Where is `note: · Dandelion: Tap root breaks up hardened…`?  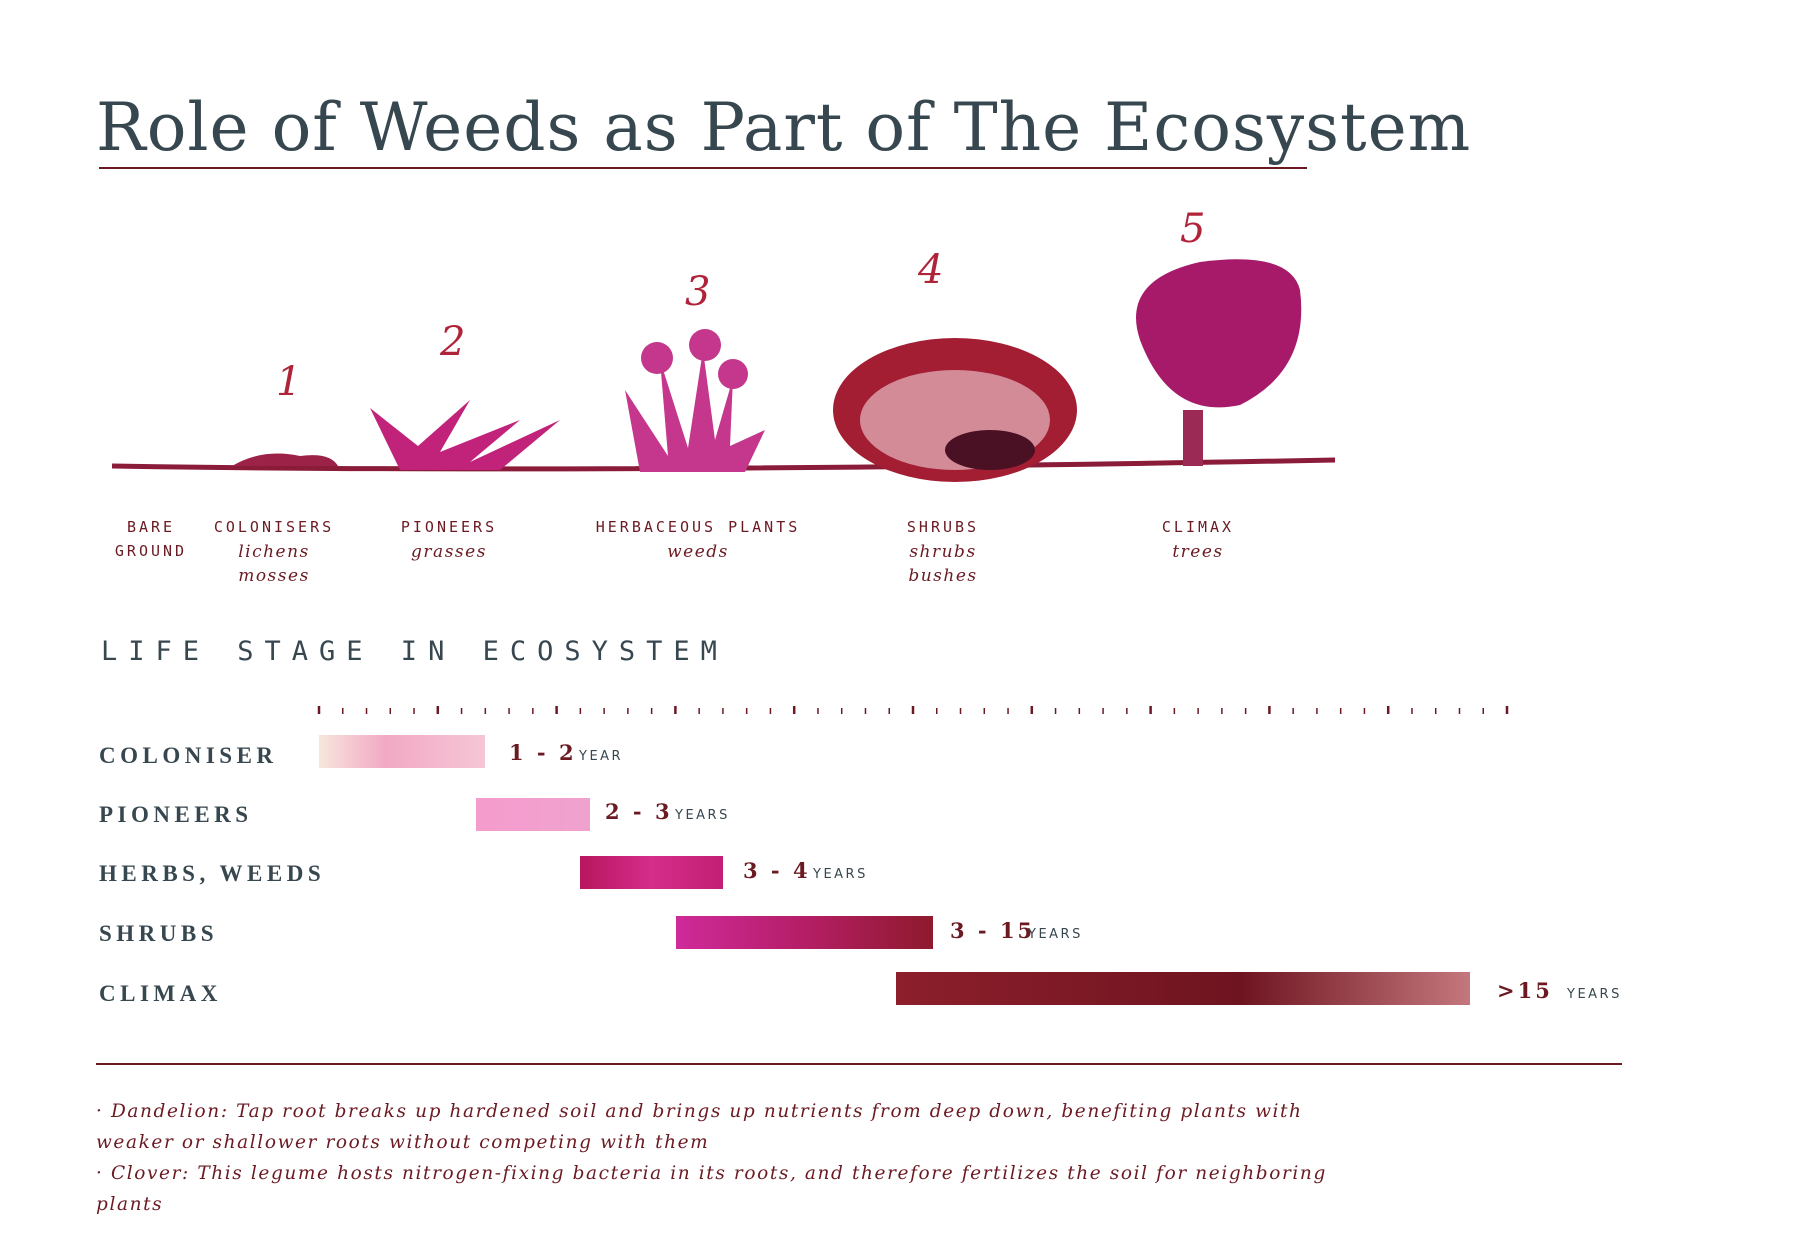 note: · Dandelion: Tap root breaks up hardened… is located at coordinates (699, 1127).